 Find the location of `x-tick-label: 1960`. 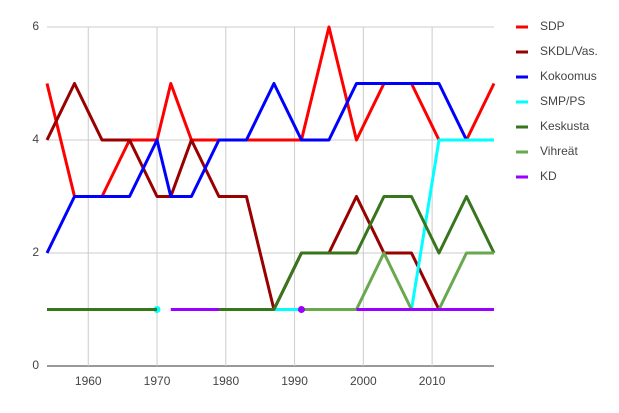

x-tick-label: 1960 is located at coordinates (88, 381).